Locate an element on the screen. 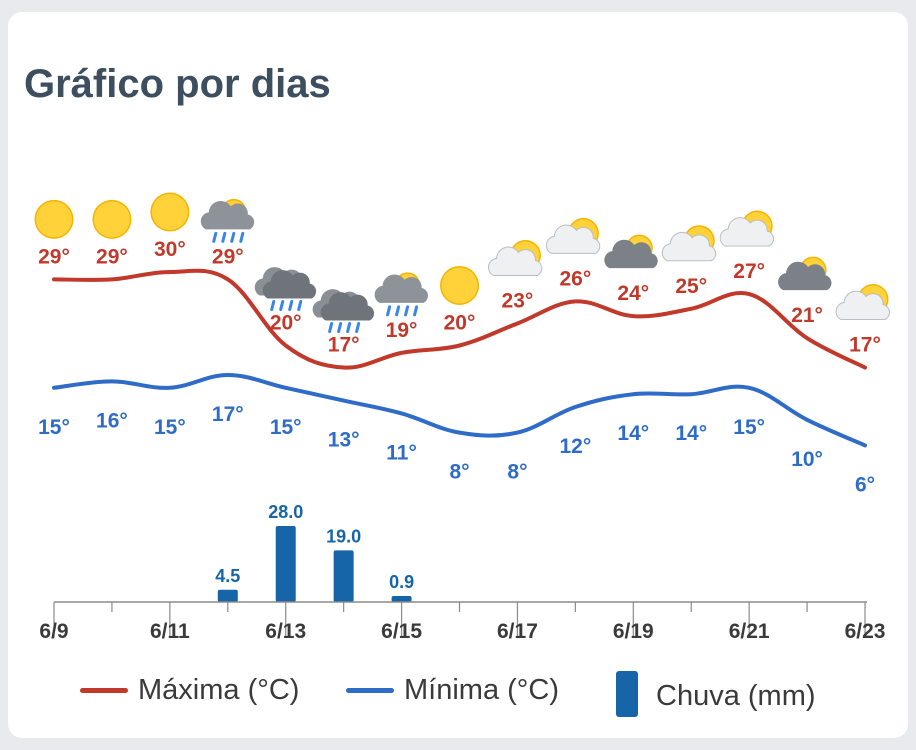  x-tick-label: 6/9 is located at coordinates (53, 631).